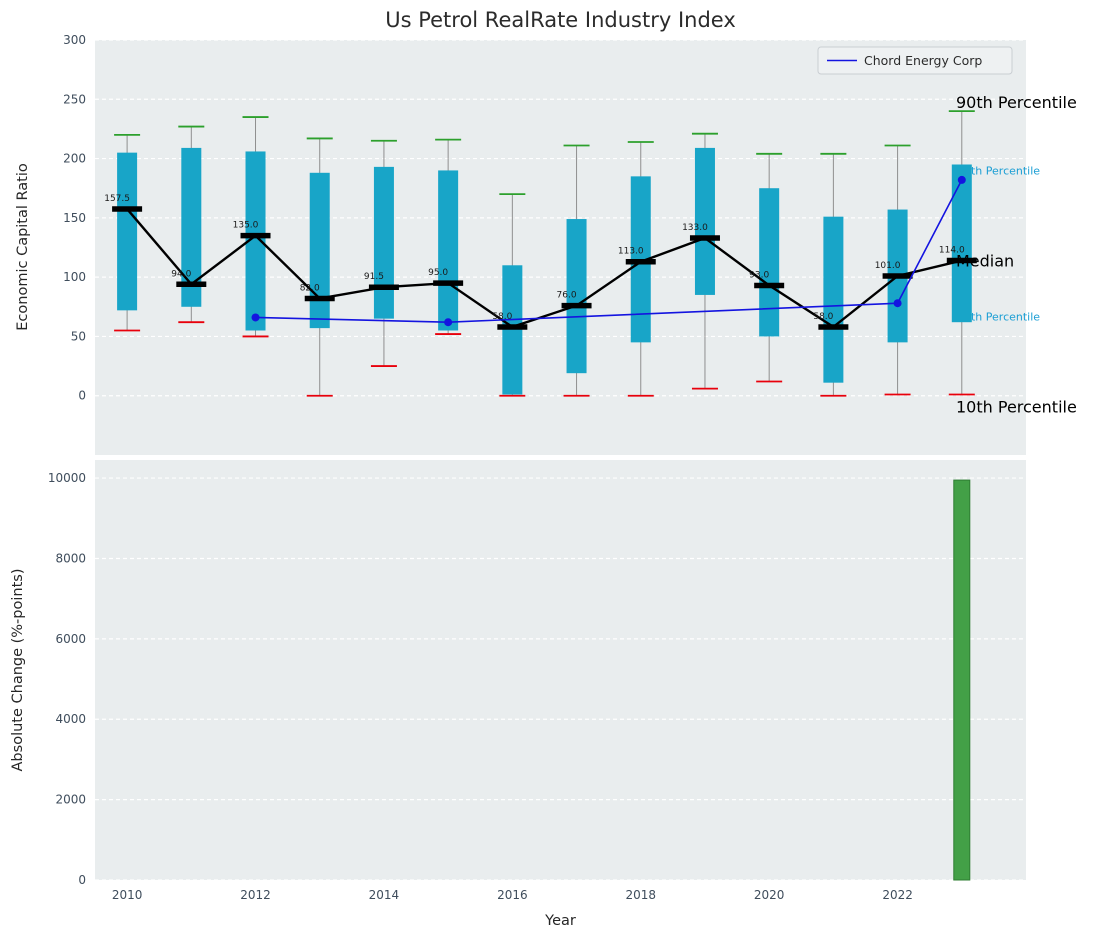 The image size is (1104, 942). I want to click on box-2012, so click(255, 241).